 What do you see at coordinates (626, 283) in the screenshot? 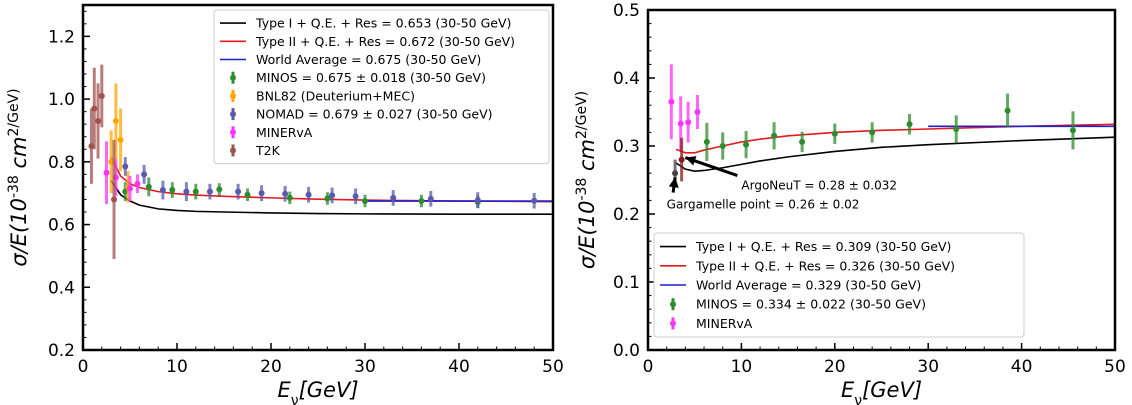
I see `y-tick-label: 0.1` at bounding box center [626, 283].